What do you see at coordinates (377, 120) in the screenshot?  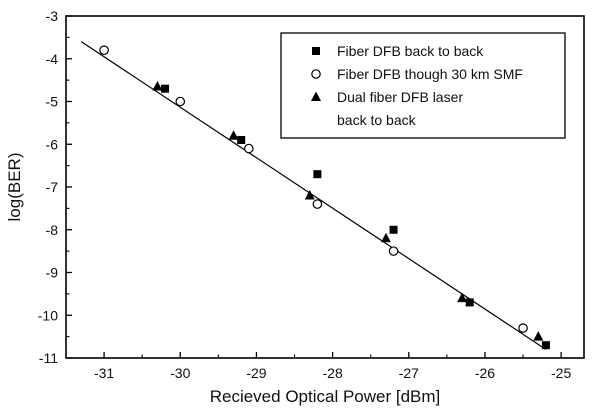 I see `legend-series-3-label-line2: back to back` at bounding box center [377, 120].